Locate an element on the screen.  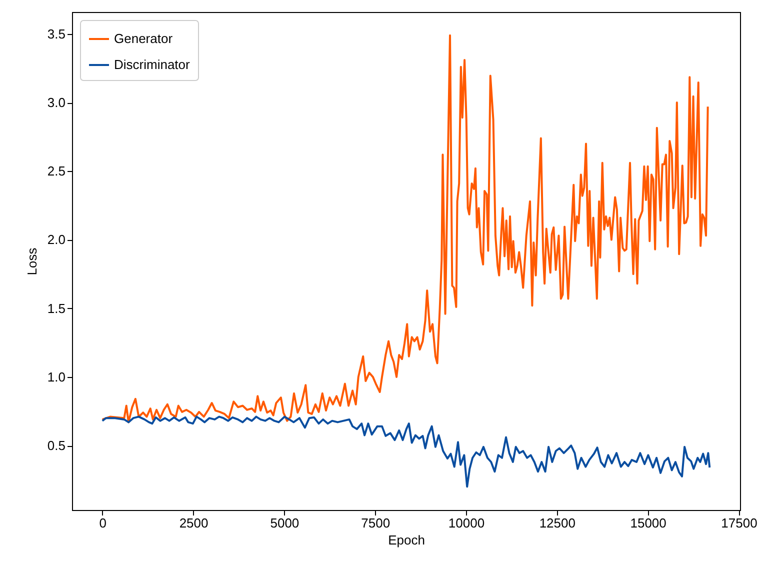
x-tick-label: 0 is located at coordinates (102, 523).